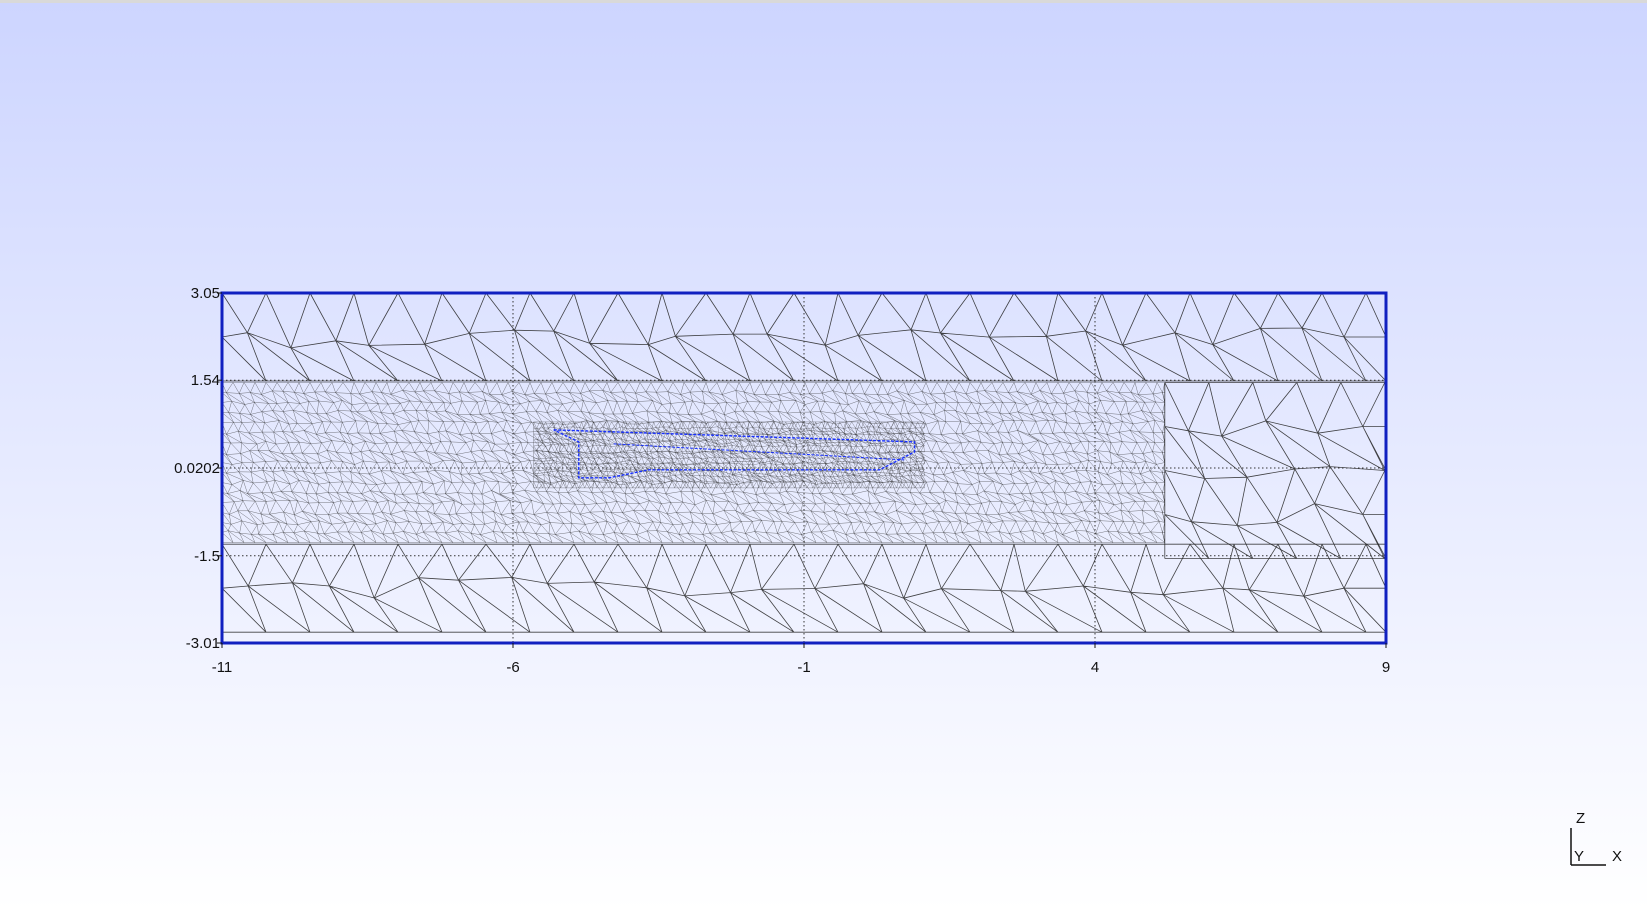 Image resolution: width=1647 pixels, height=911 pixels. Describe the element at coordinates (1617, 856) in the screenshot. I see `triad-x-label: X` at that location.